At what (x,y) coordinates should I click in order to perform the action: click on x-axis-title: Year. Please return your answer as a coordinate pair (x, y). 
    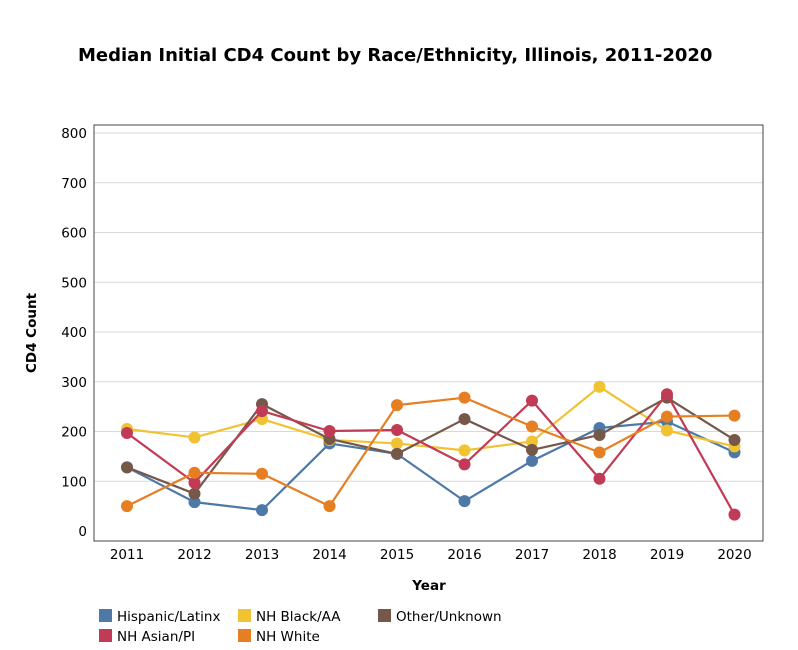
    Looking at the image, I should click on (428, 586).